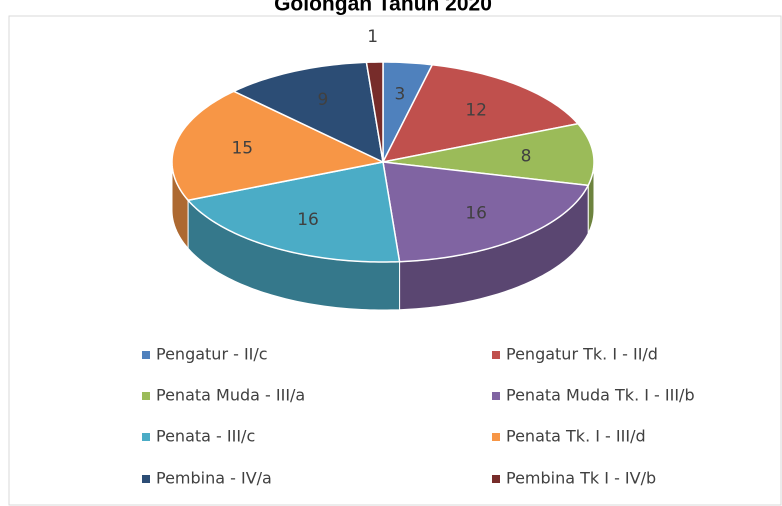 The image size is (782, 506). Describe the element at coordinates (576, 436) in the screenshot. I see `legend-label: Penata Tk. I - III/d` at that location.